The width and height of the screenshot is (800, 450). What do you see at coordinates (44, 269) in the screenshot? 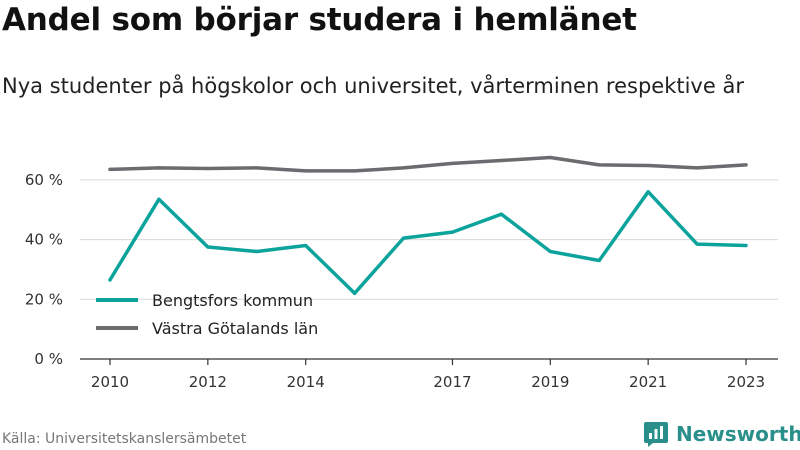
I see `y-axis-tick-labels: 0 % 20 % 40 % 60 %` at bounding box center [44, 269].